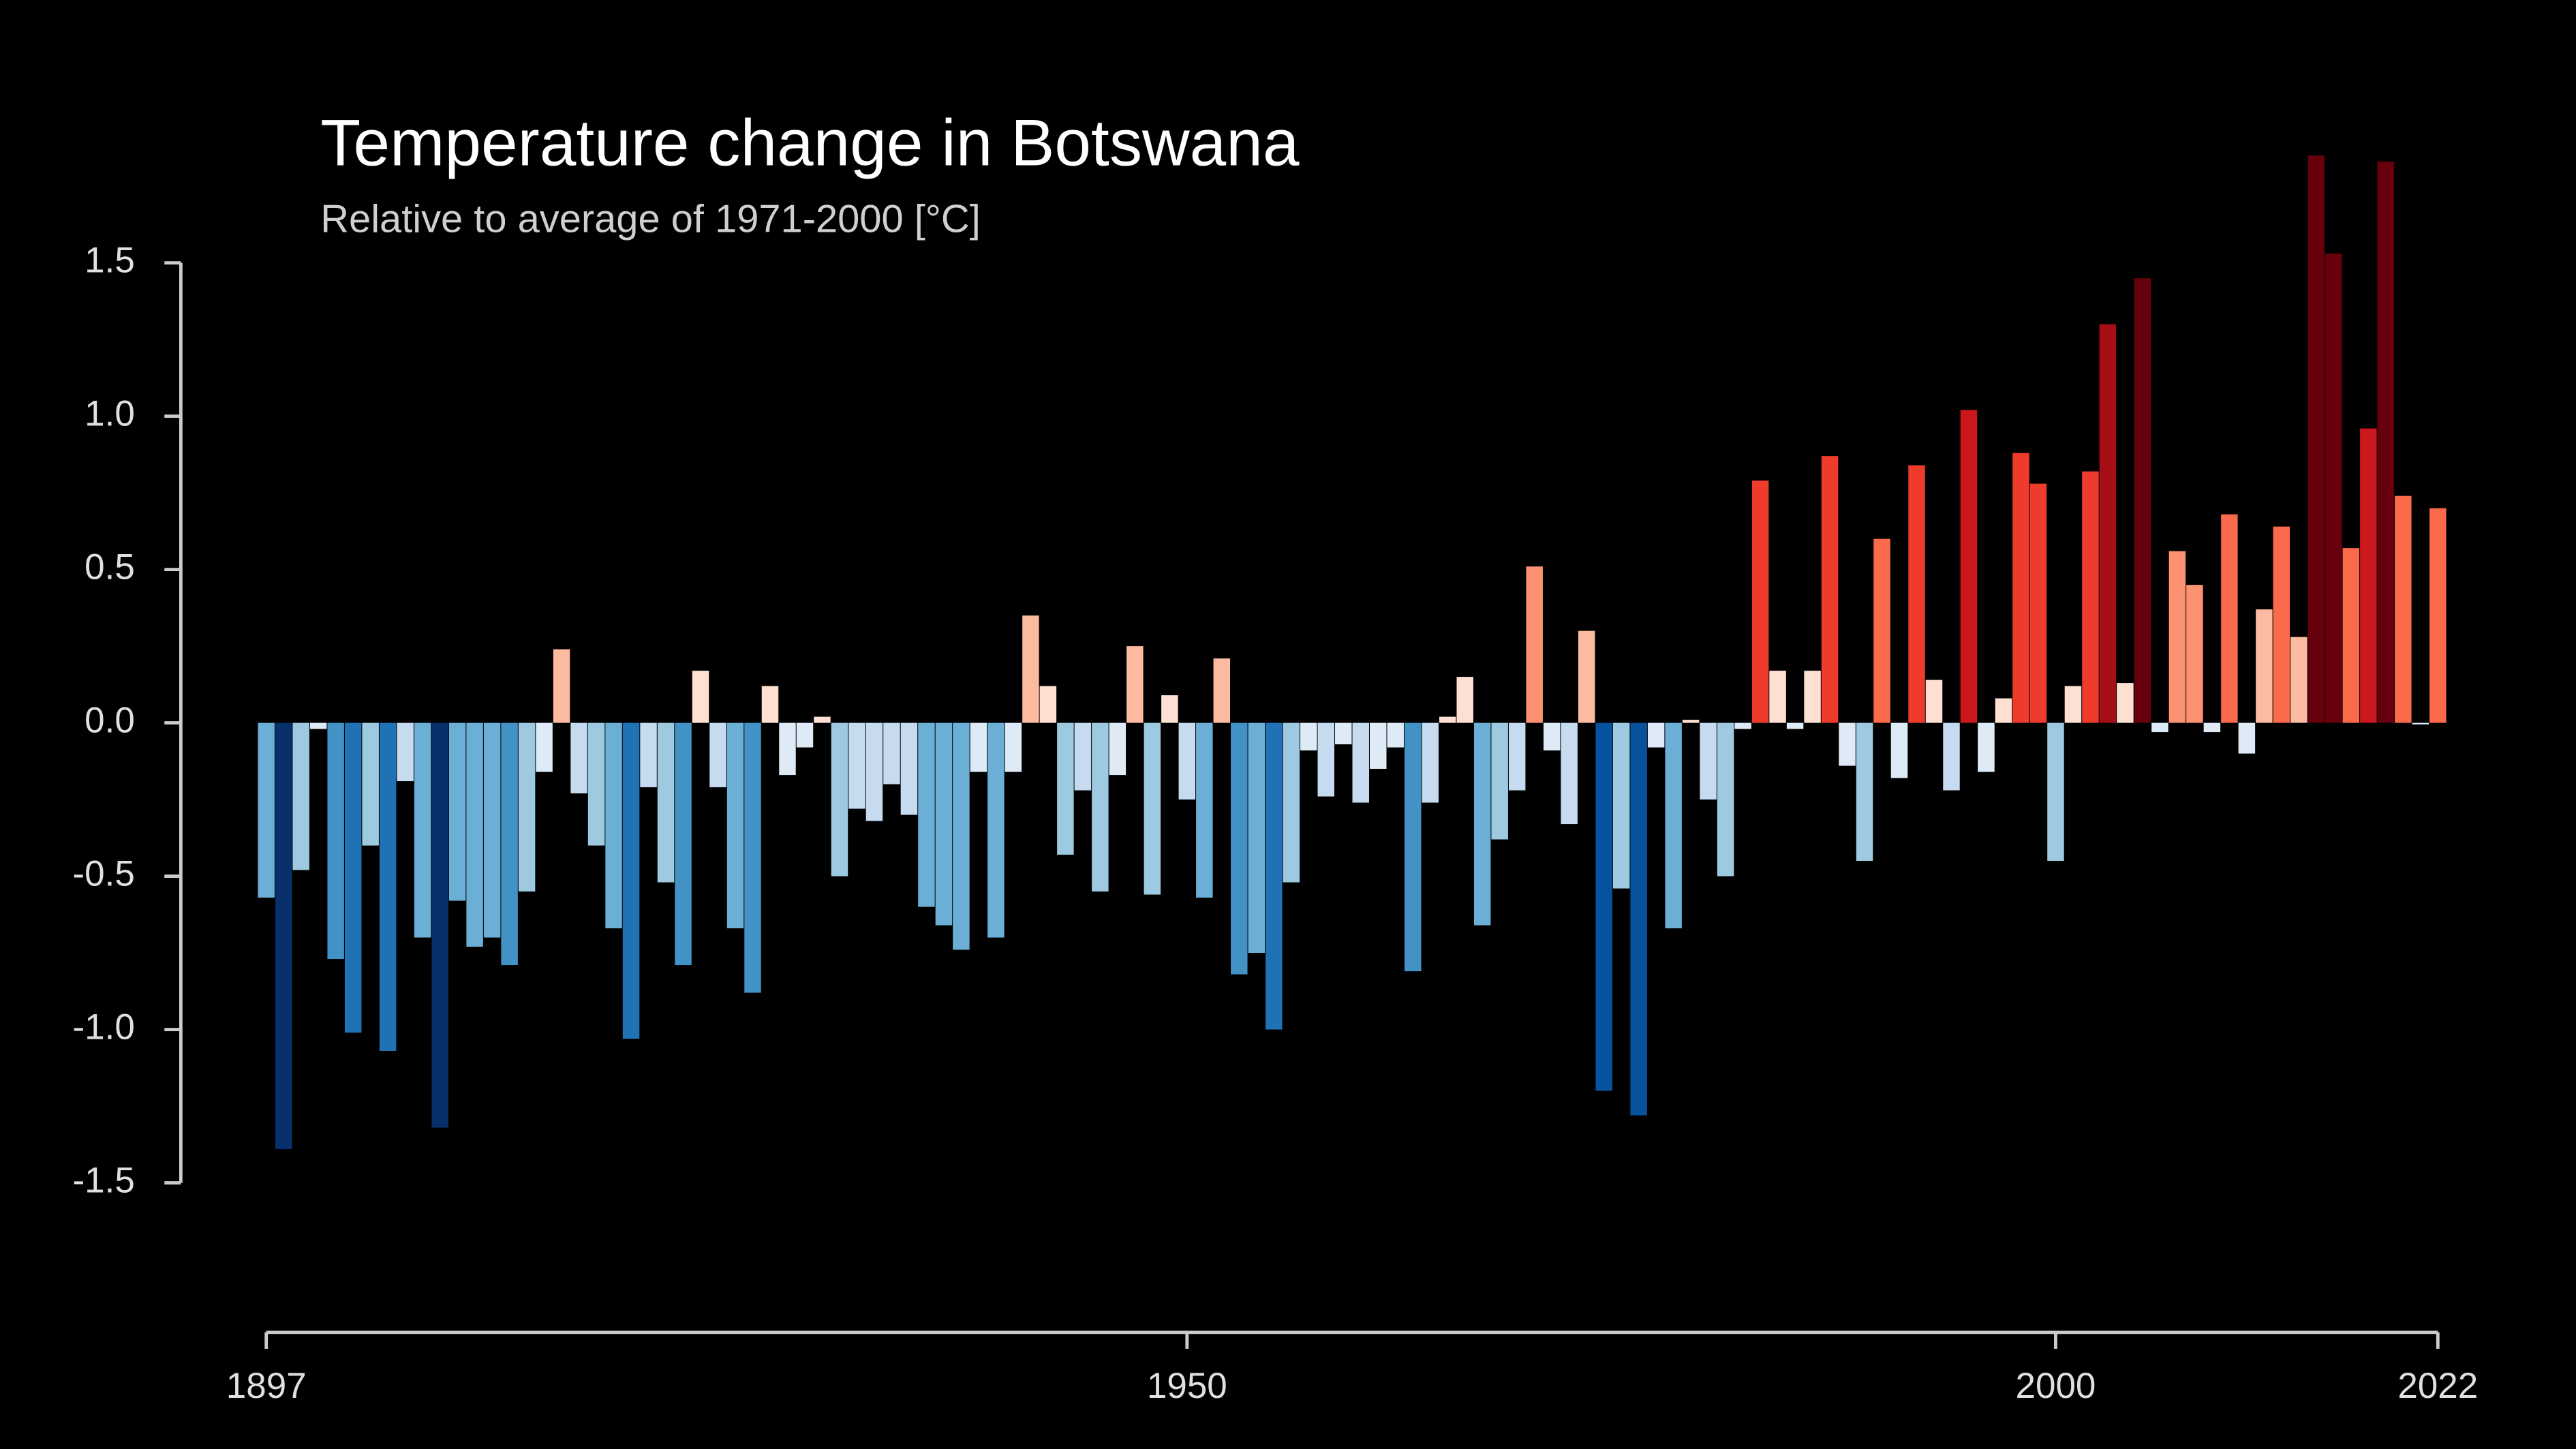 The width and height of the screenshot is (2576, 1449). What do you see at coordinates (266, 1386) in the screenshot?
I see `x-tick-label: 1897` at bounding box center [266, 1386].